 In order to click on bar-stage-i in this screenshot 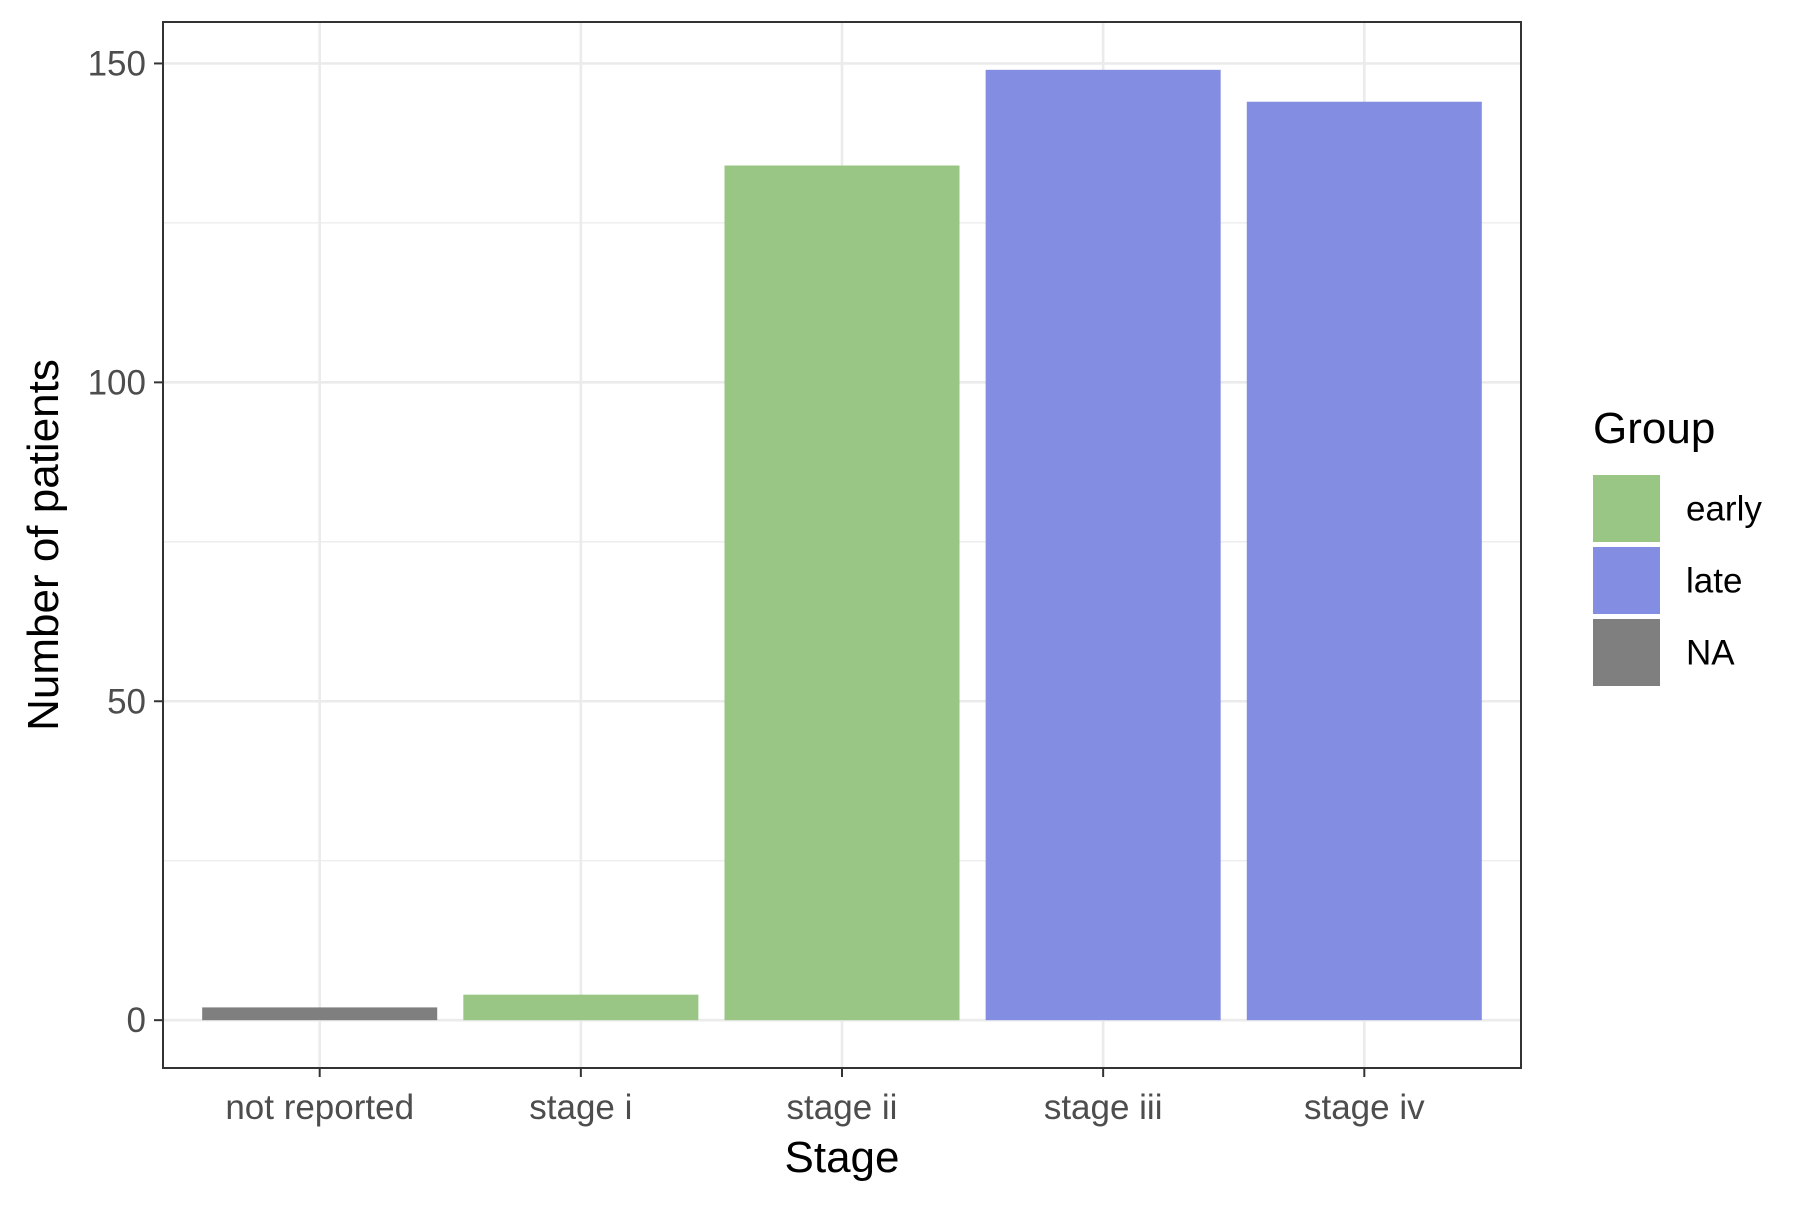, I will do `click(581, 1007)`.